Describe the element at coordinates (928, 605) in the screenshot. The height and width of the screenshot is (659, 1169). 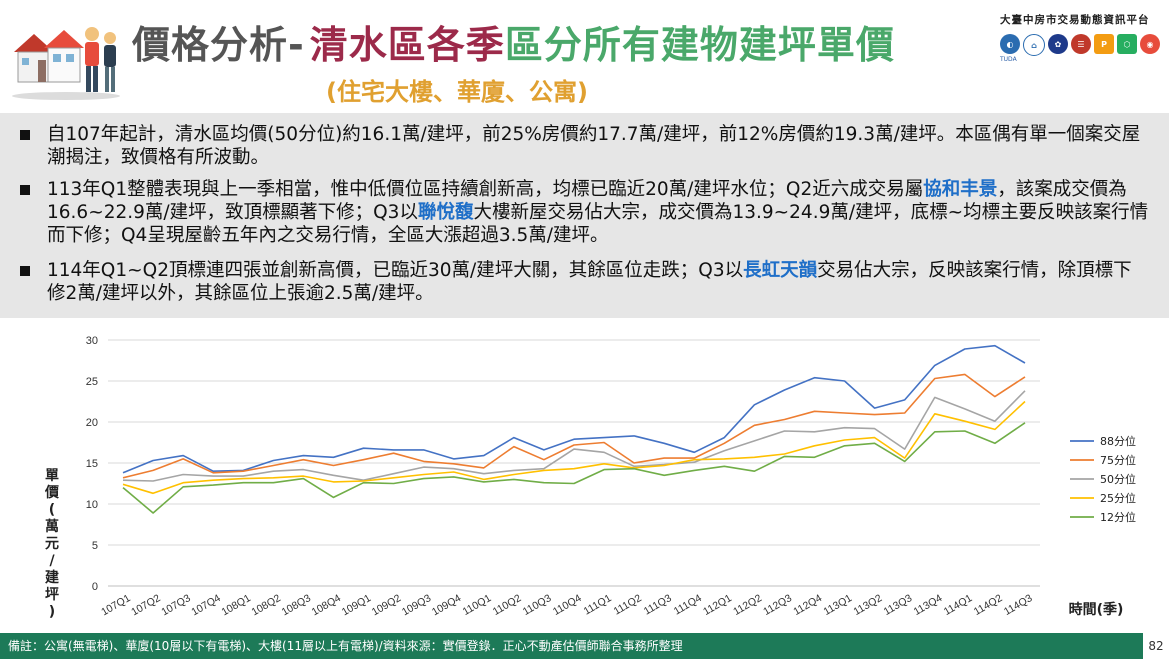
I see `x-tick-label: 113Q4` at that location.